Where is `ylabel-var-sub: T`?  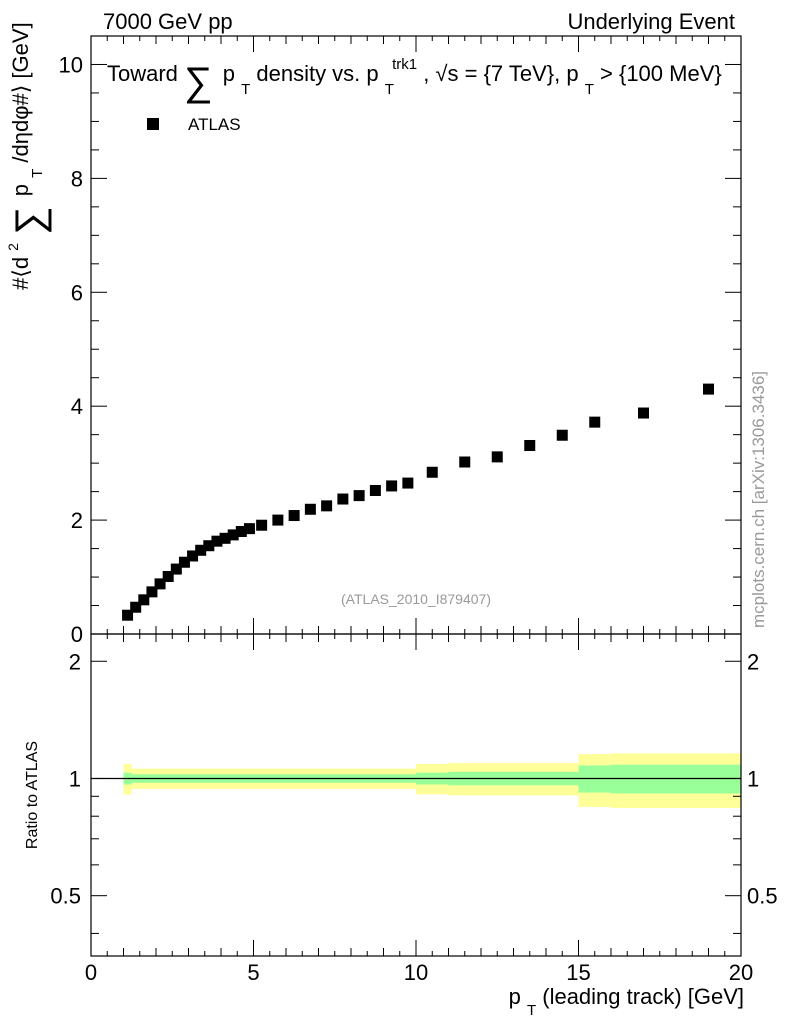 ylabel-var-sub: T is located at coordinates (37, 173).